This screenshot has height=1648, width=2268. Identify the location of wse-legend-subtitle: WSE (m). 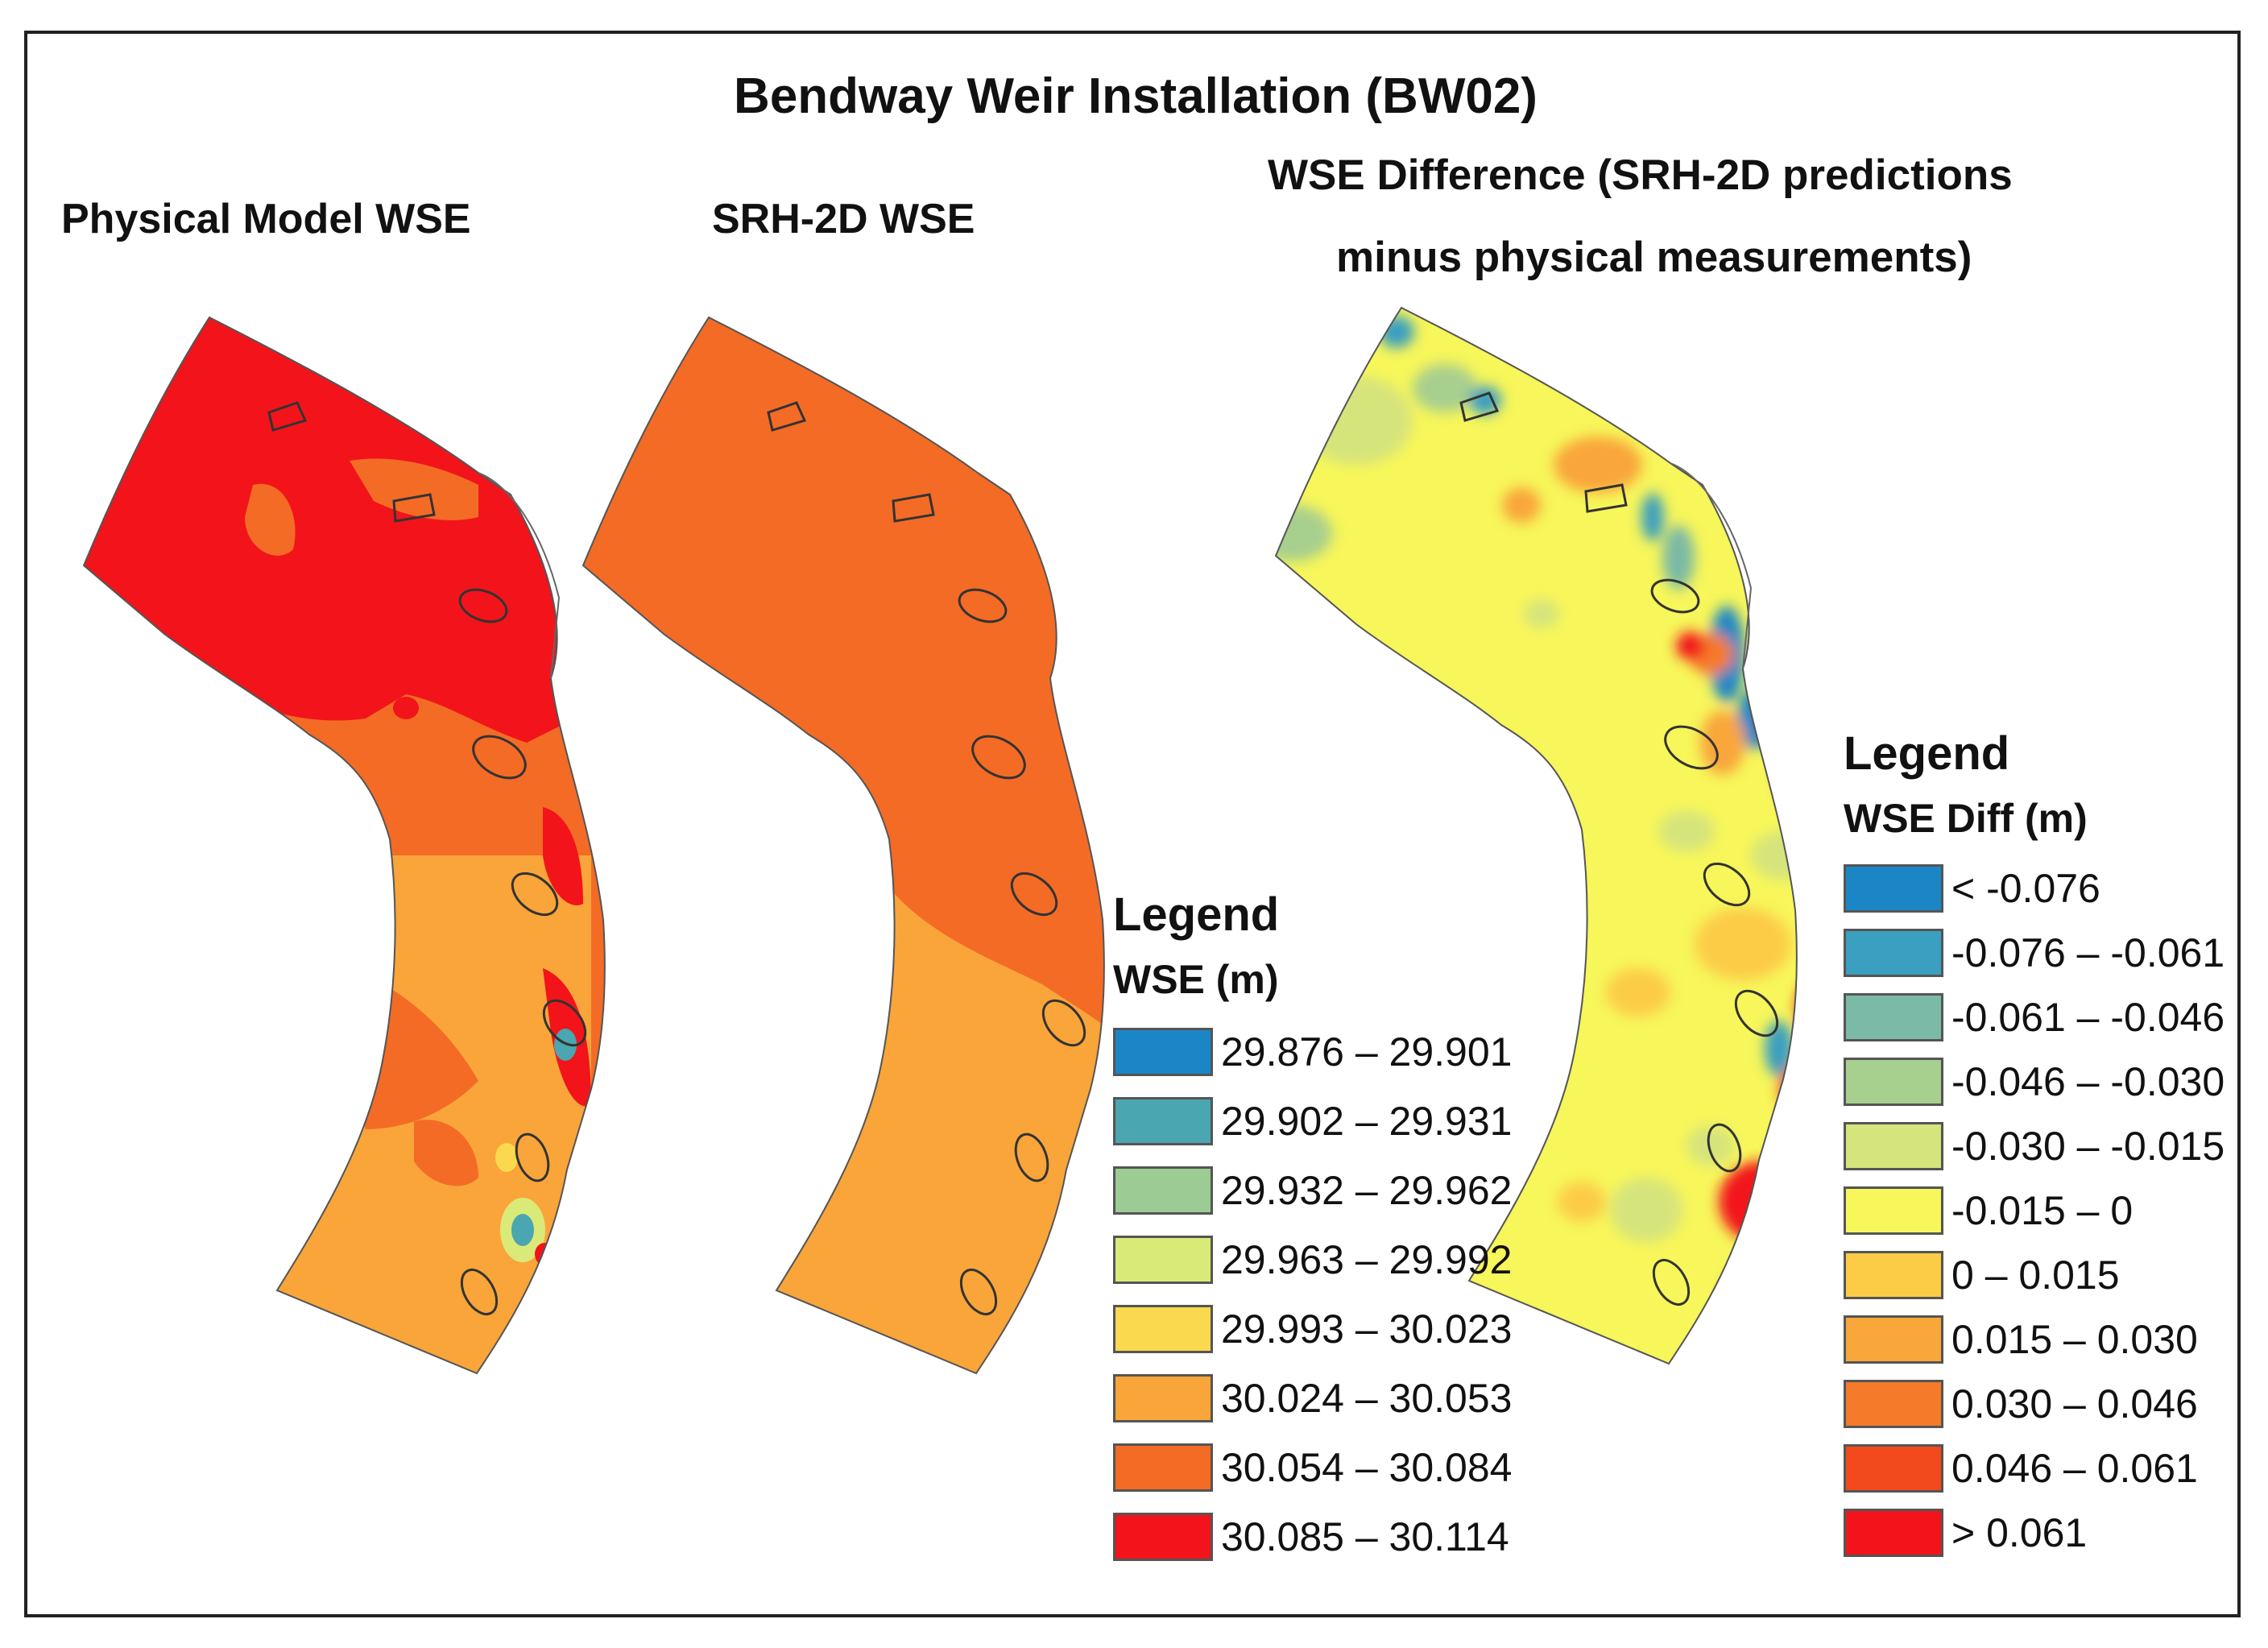
(1196, 979).